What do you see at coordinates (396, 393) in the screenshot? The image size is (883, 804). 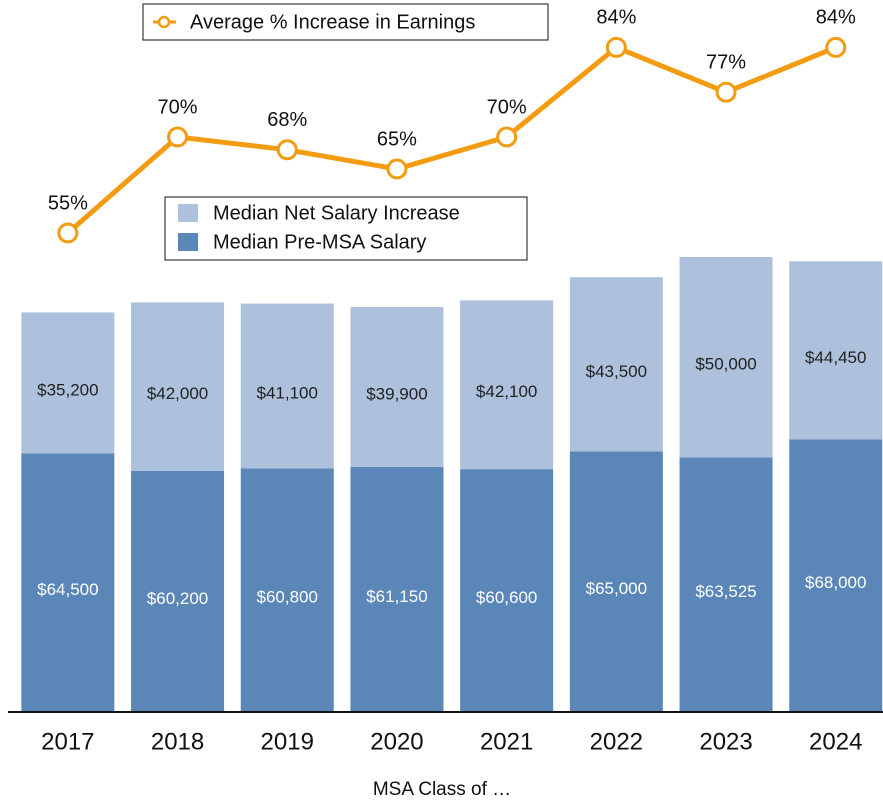 I see `value-label: $39,900` at bounding box center [396, 393].